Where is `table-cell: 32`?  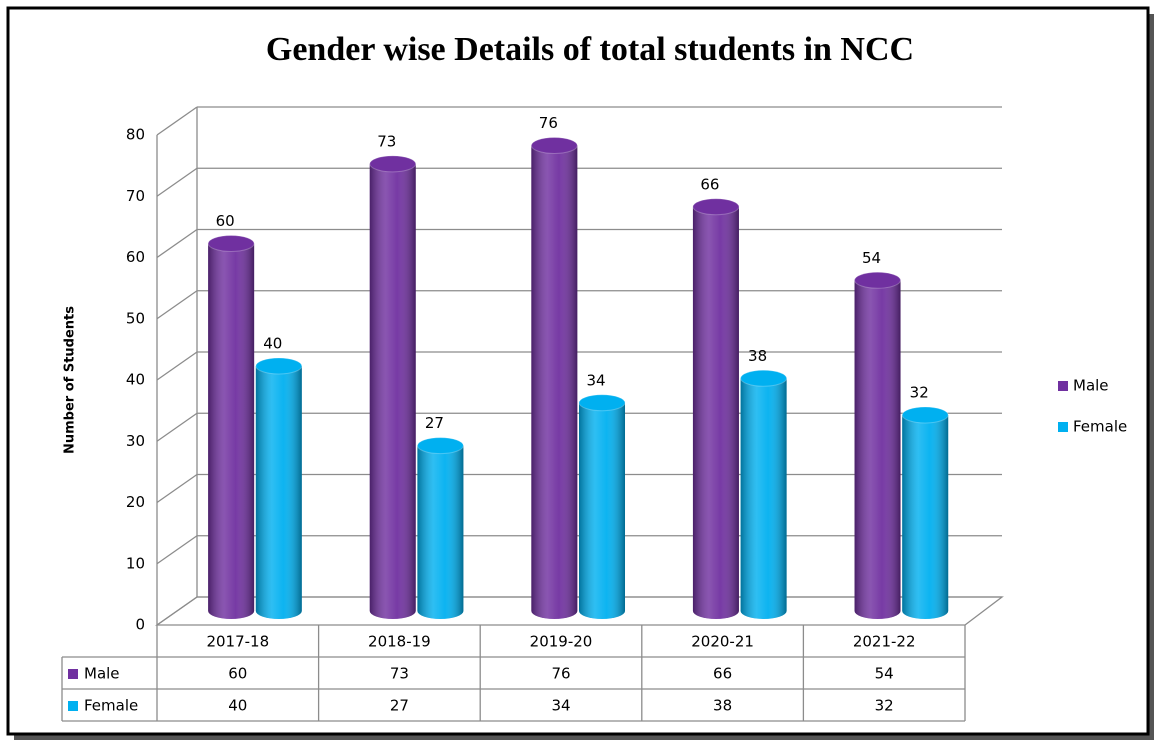
table-cell: 32 is located at coordinates (884, 706).